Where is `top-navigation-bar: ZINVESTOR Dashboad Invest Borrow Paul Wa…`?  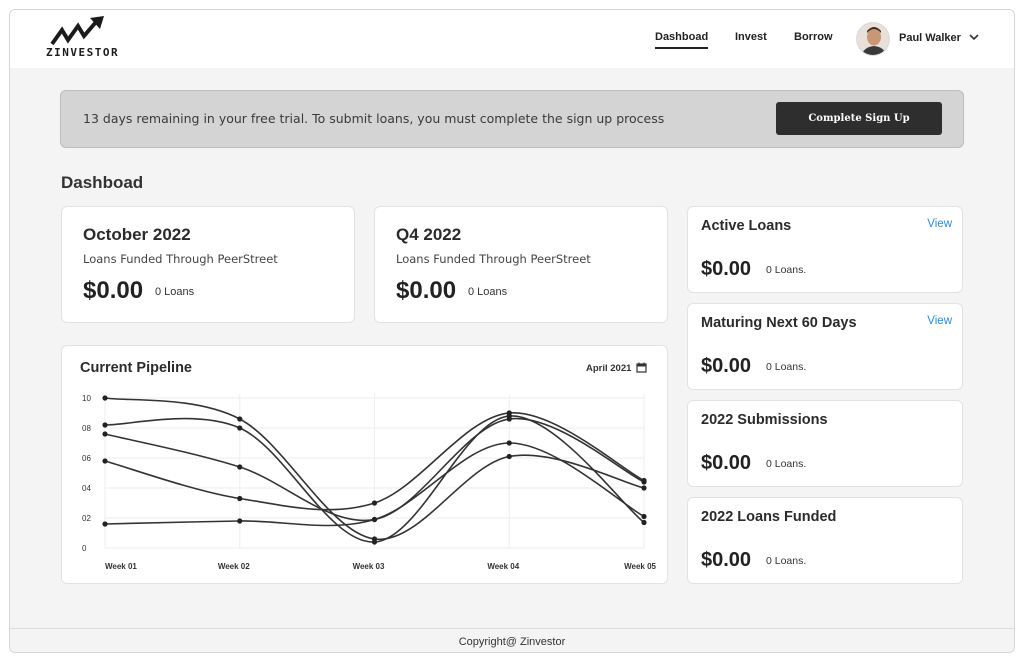 top-navigation-bar: ZINVESTOR Dashboad Invest Borrow Paul Wa… is located at coordinates (512, 39).